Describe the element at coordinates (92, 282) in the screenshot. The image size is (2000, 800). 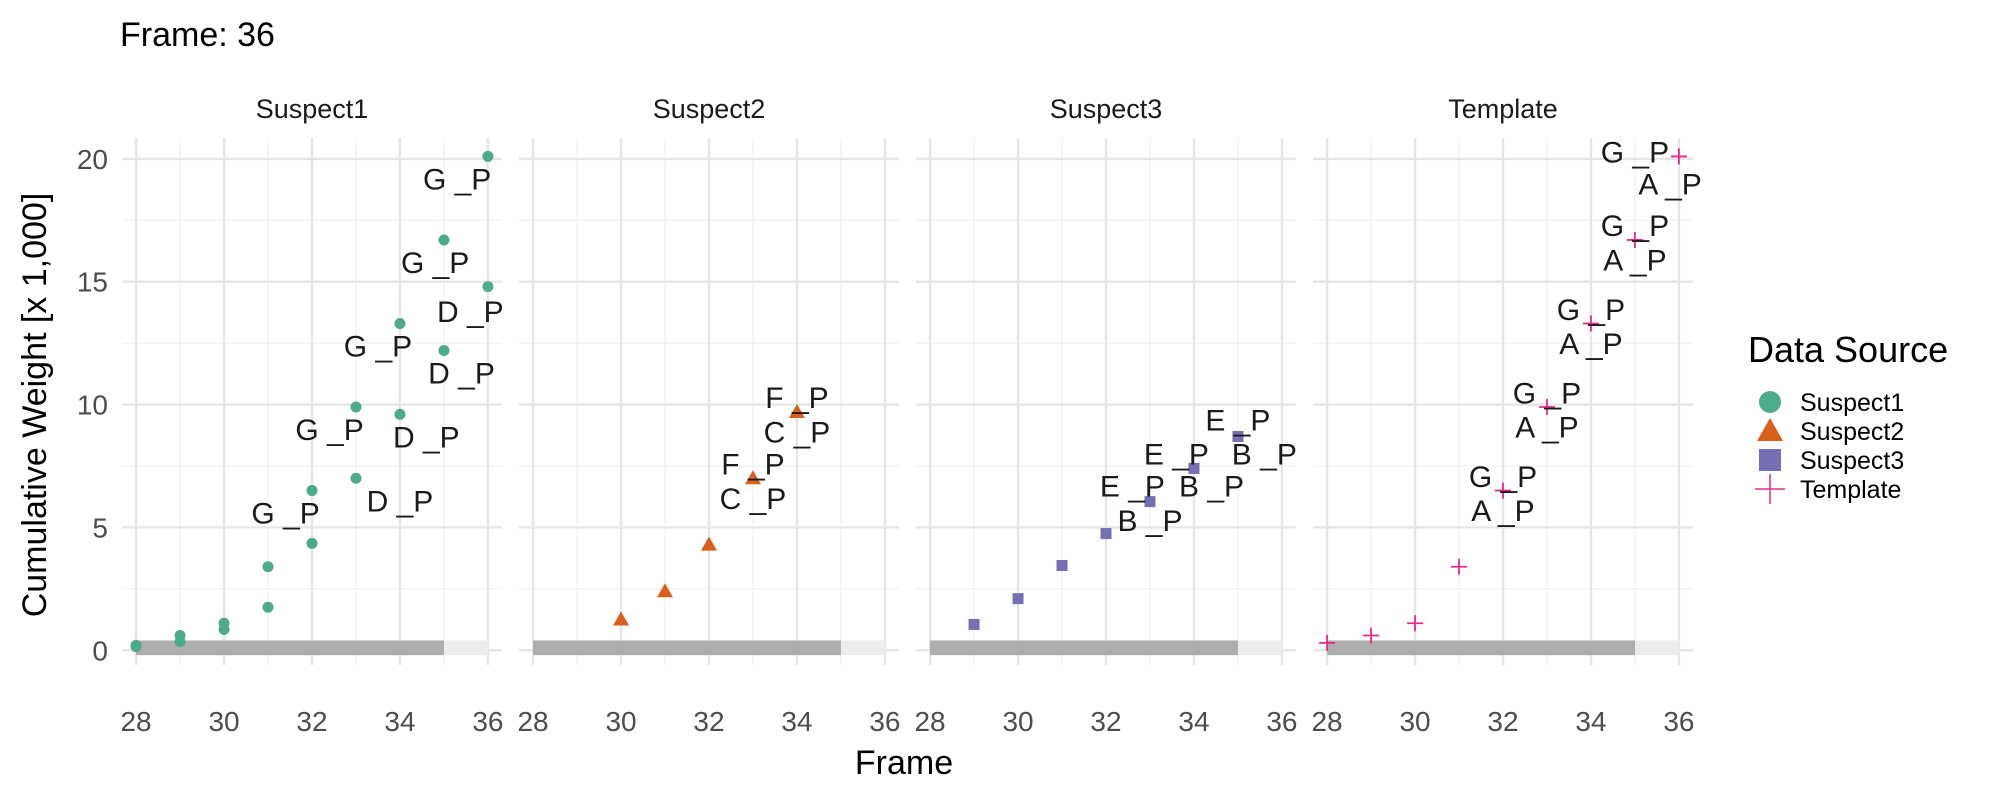
I see `y-tick-label: 15` at that location.